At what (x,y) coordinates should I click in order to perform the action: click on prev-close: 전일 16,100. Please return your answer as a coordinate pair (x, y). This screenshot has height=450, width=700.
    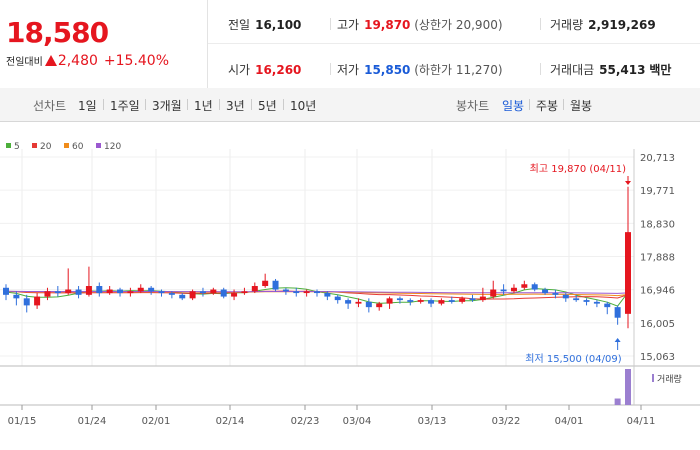
    Looking at the image, I should click on (264, 24).